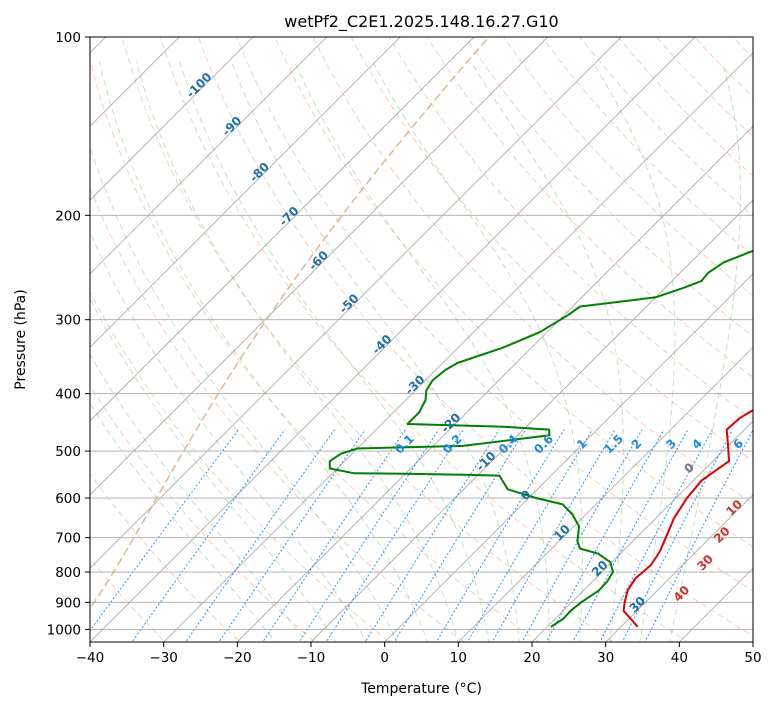 Image resolution: width=775 pixels, height=712 pixels. What do you see at coordinates (734, 508) in the screenshot?
I see `adiabat-label: 10` at bounding box center [734, 508].